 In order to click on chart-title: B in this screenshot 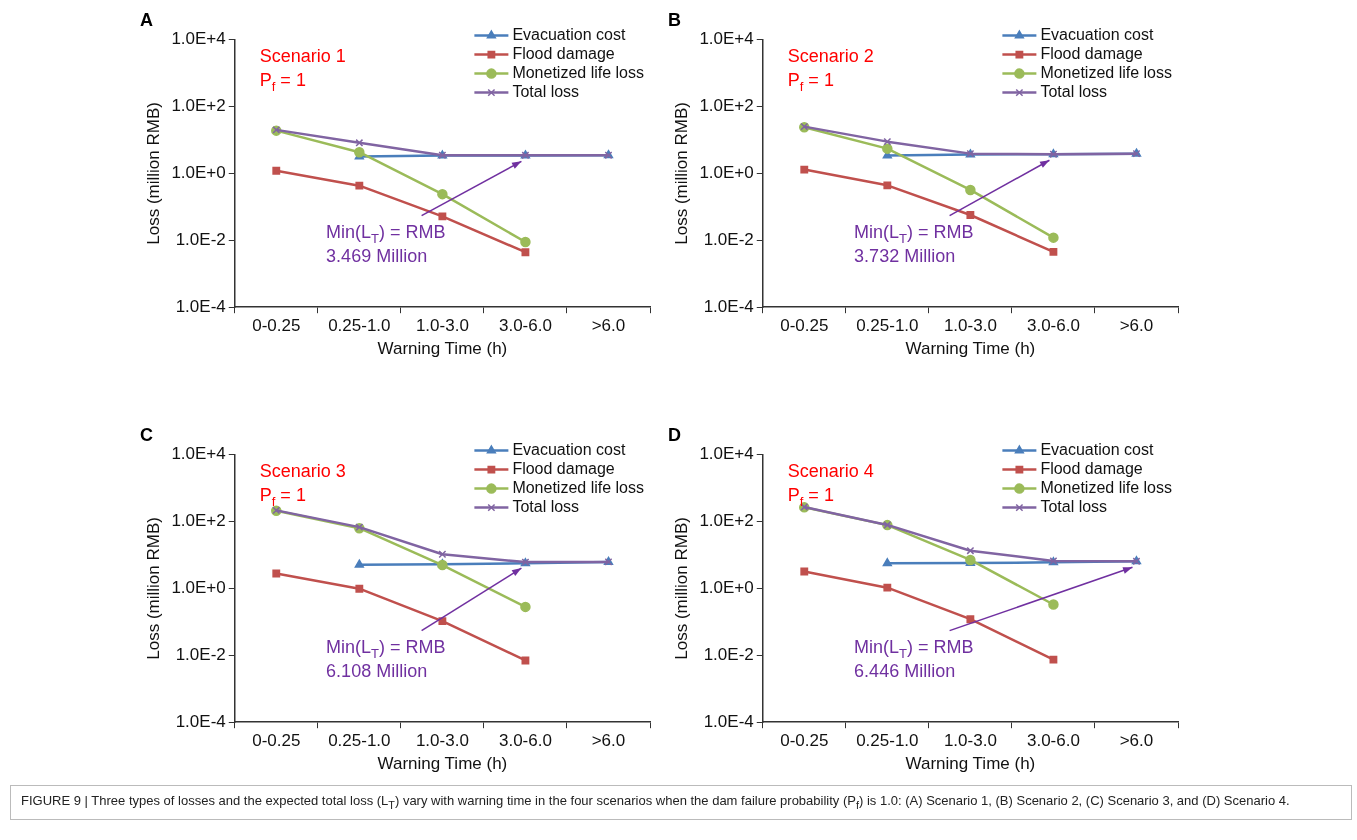, I will do `click(674, 19)`.